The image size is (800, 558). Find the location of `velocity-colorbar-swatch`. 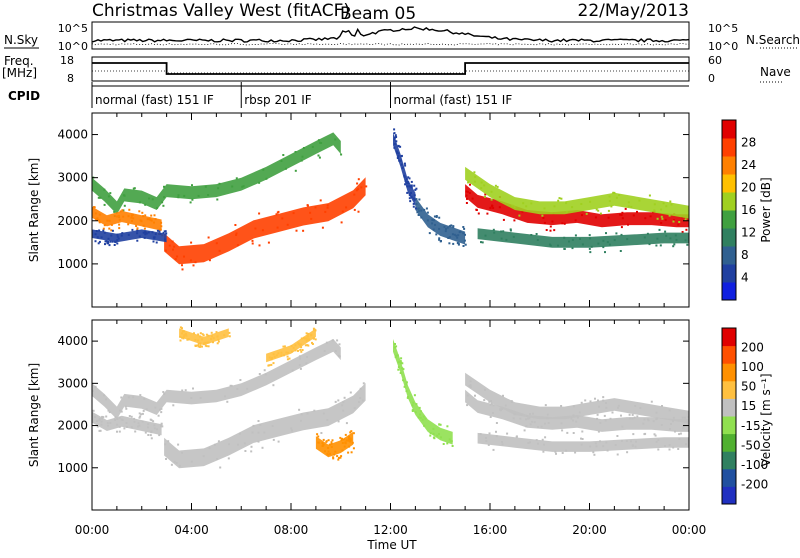

velocity-colorbar-swatch is located at coordinates (729, 460).